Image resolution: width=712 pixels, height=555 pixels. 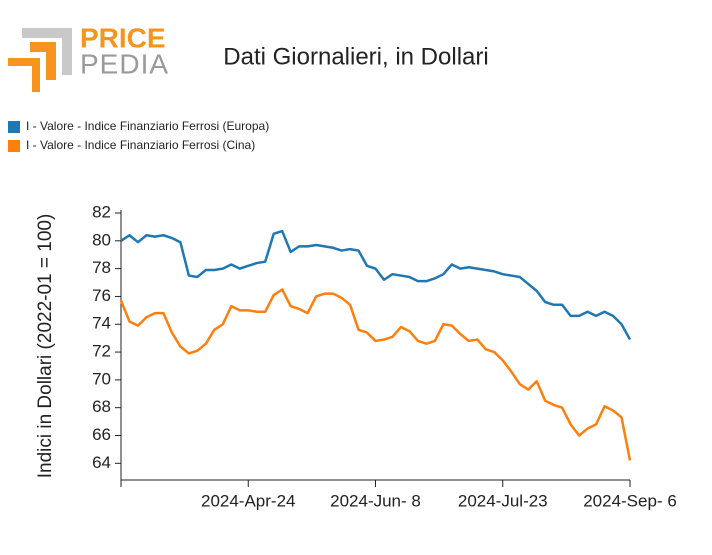 I want to click on x-tick-label: 2024-Apr-24, so click(x=248, y=500).